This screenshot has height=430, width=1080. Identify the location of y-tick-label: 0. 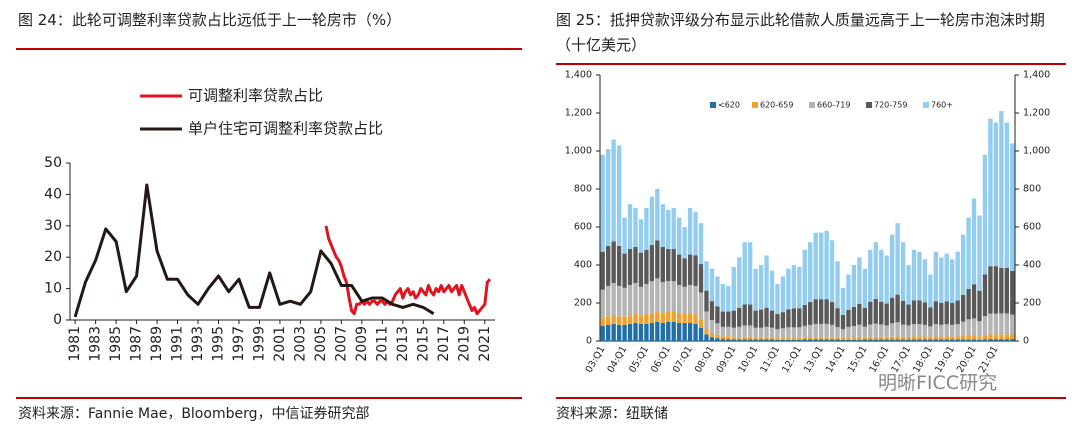
(589, 341).